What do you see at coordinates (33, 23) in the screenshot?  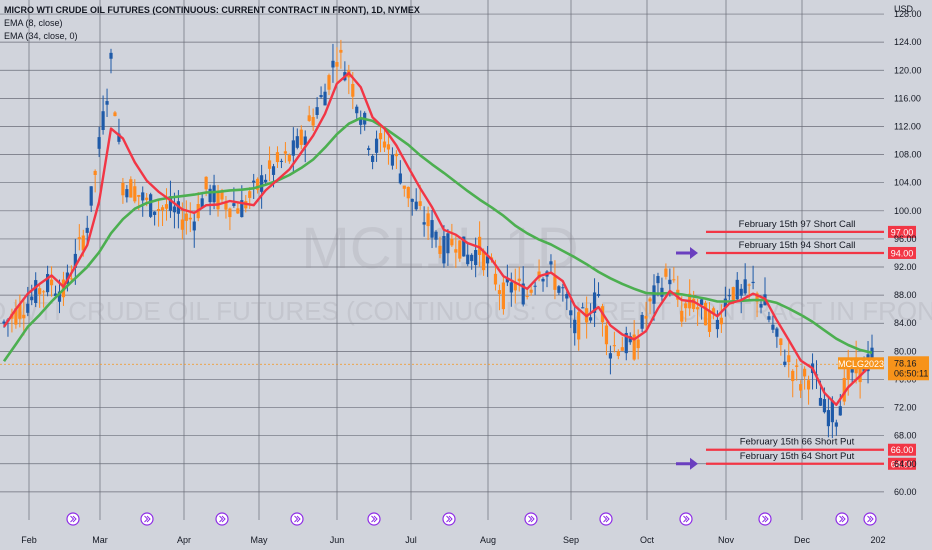 I see `legend-ema-fast: EMA (8, close)` at bounding box center [33, 23].